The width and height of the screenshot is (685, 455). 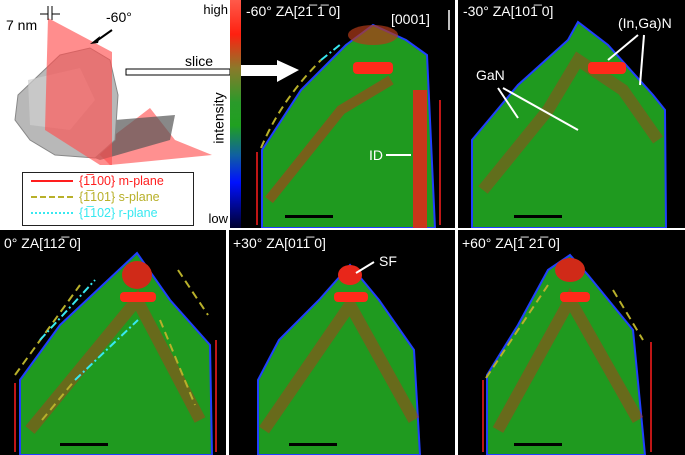 I want to click on legend-label: {1̅101} s-plane, so click(x=119, y=197).